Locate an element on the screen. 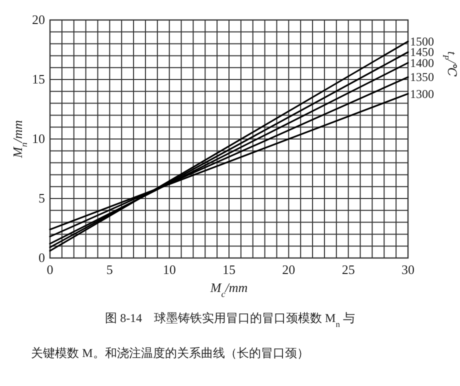  x-axis-title: M$_{c}$/mm is located at coordinates (228, 289).